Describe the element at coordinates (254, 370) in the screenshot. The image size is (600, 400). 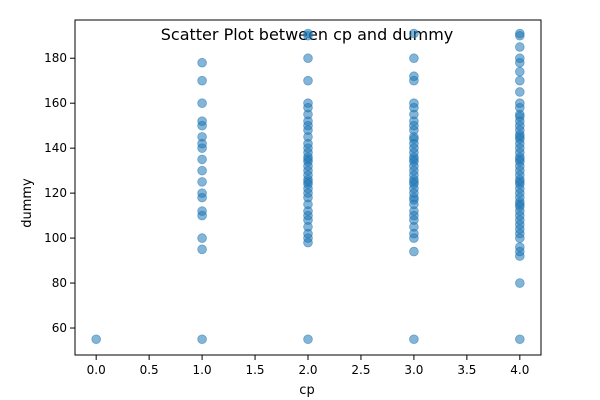
I see `x-tick-label: 1.5` at that location.